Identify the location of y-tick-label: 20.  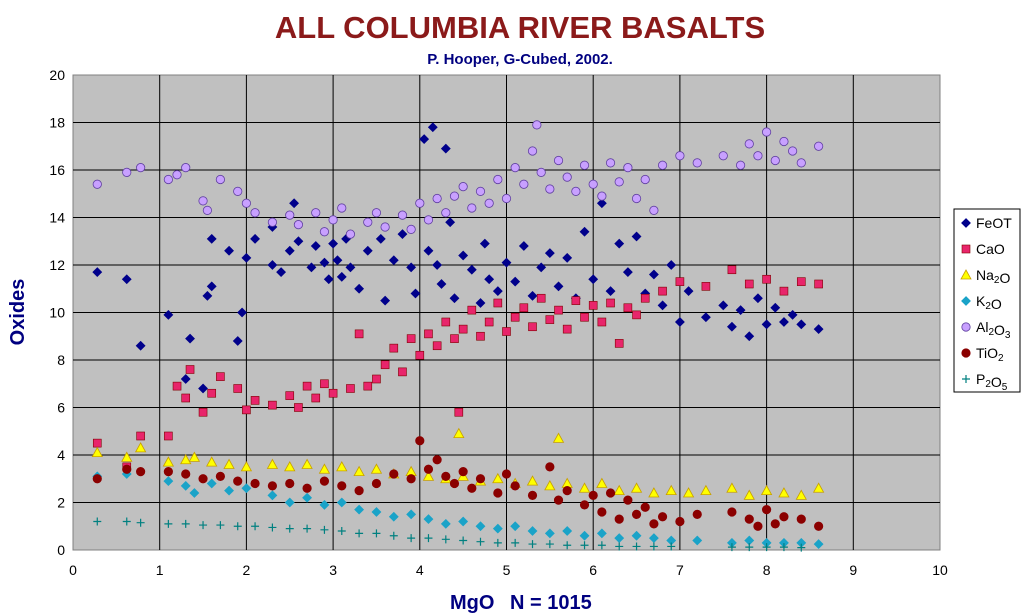
(57, 75).